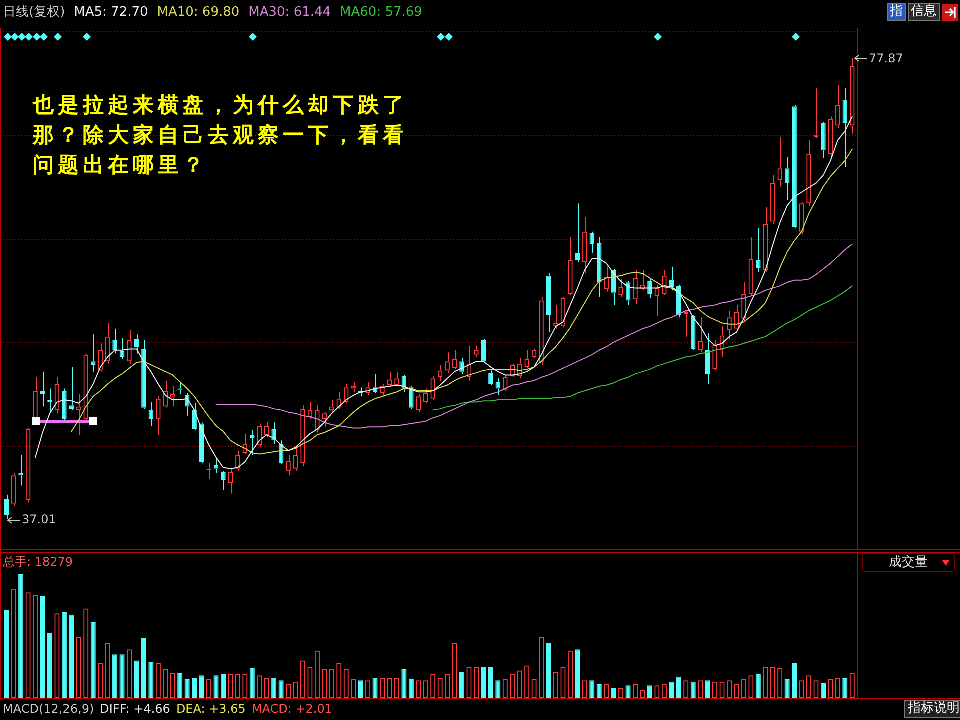 This screenshot has width=960, height=720. Describe the element at coordinates (38, 562) in the screenshot. I see `text: 总手: 18279` at that location.